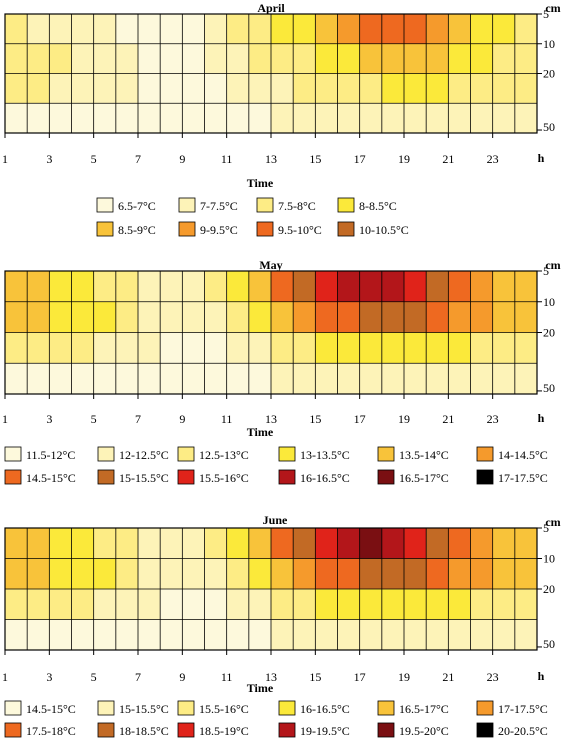 This screenshot has height=742, width=567. Describe the element at coordinates (424, 709) in the screenshot. I see `legend-label: 16.5-17°C` at that location.